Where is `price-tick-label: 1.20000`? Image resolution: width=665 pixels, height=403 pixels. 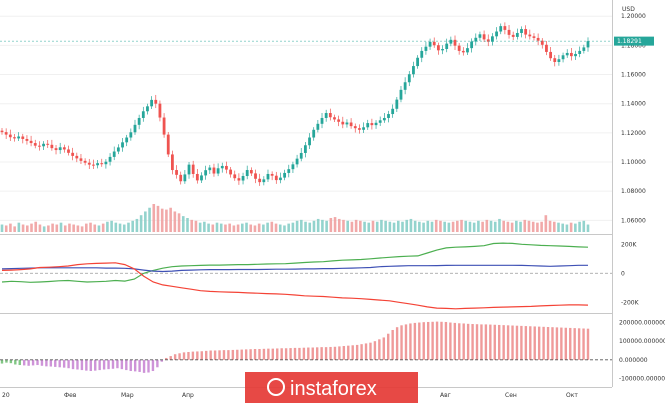 price-tick-label: 1.20000 is located at coordinates (633, 16).